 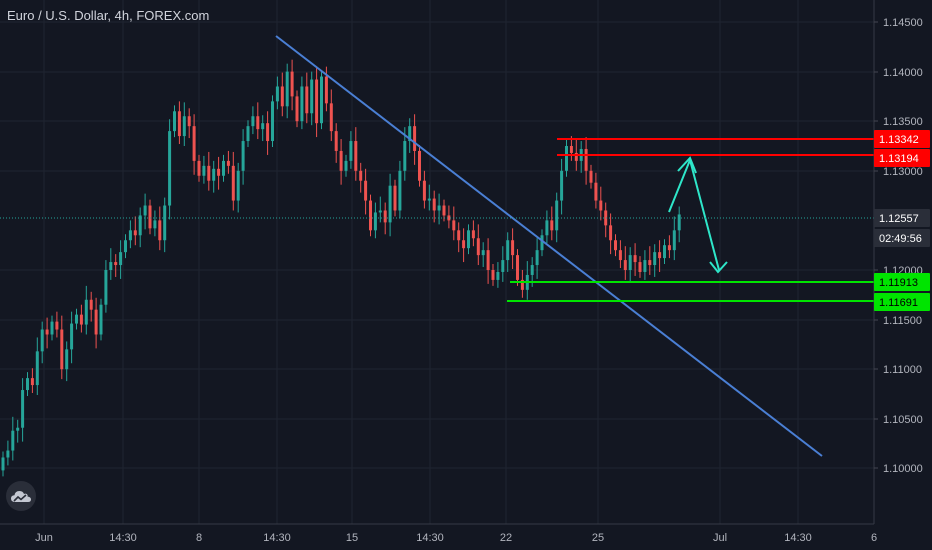 I want to click on x-tick-label: 15, so click(x=352, y=538).